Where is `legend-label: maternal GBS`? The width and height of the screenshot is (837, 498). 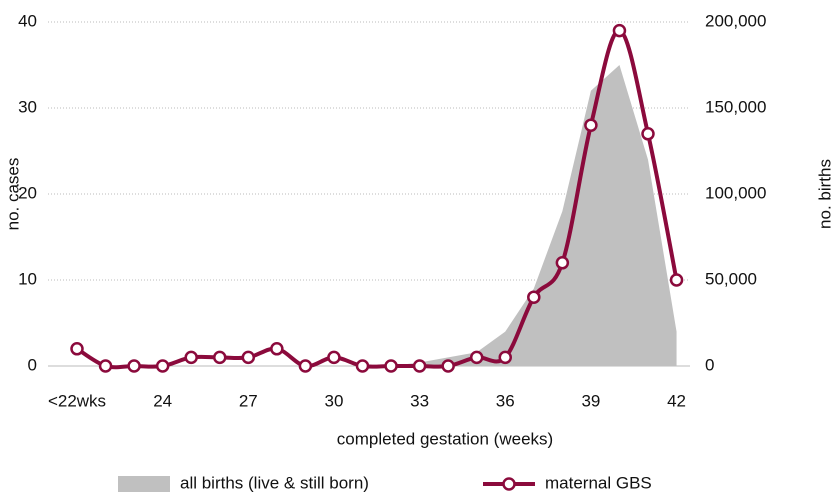
legend-label: maternal GBS is located at coordinates (598, 482).